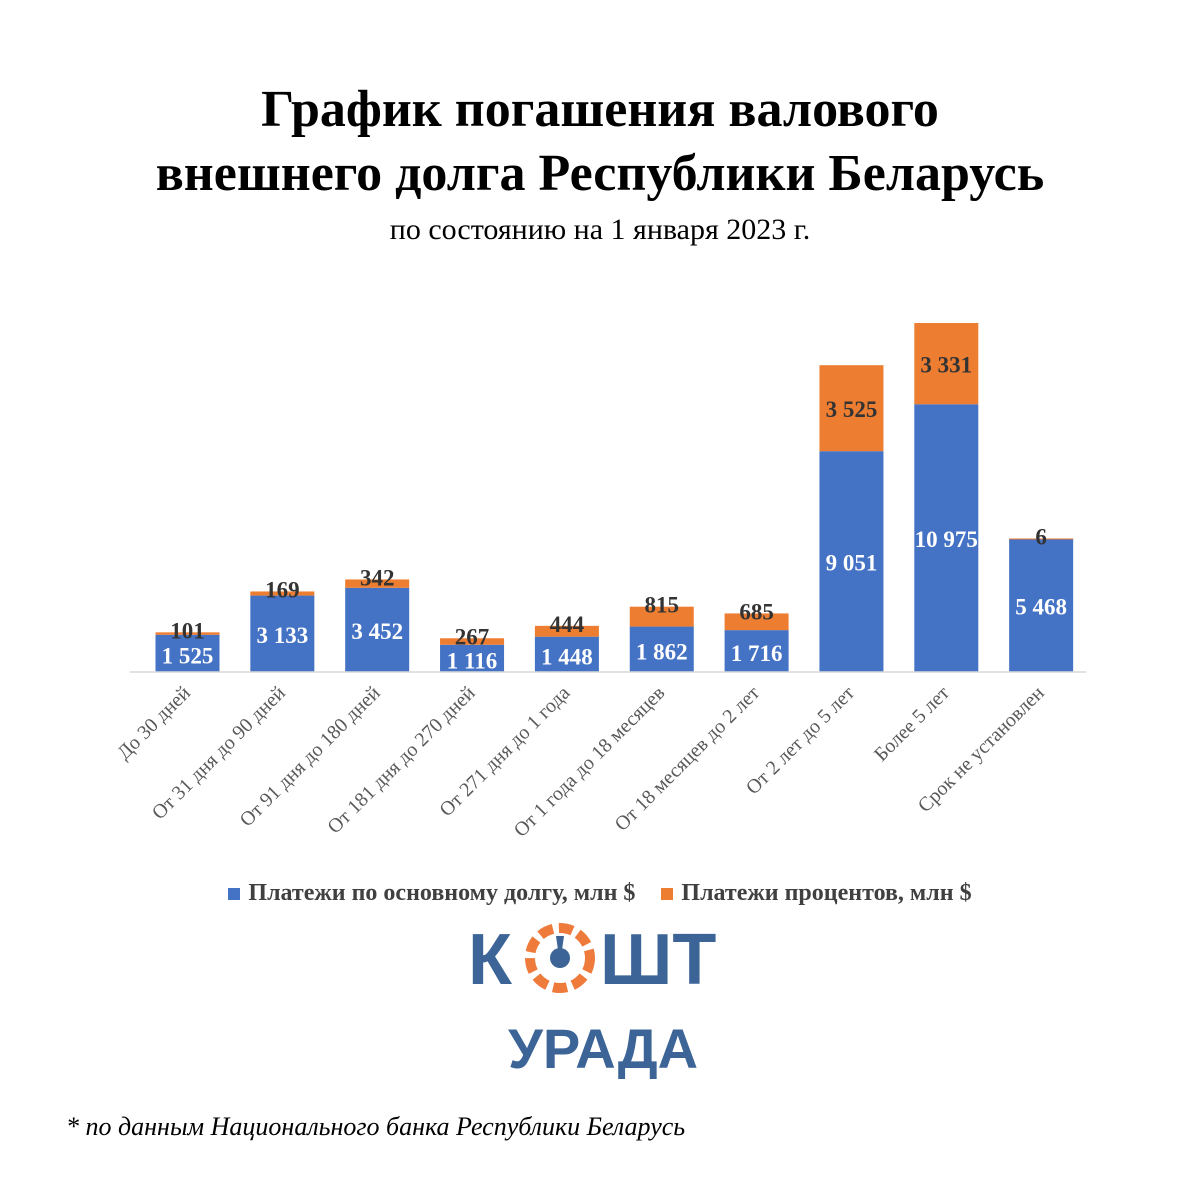 The height and width of the screenshot is (1200, 1200). I want to click on data-label-principal-5: 1 862, so click(662, 651).